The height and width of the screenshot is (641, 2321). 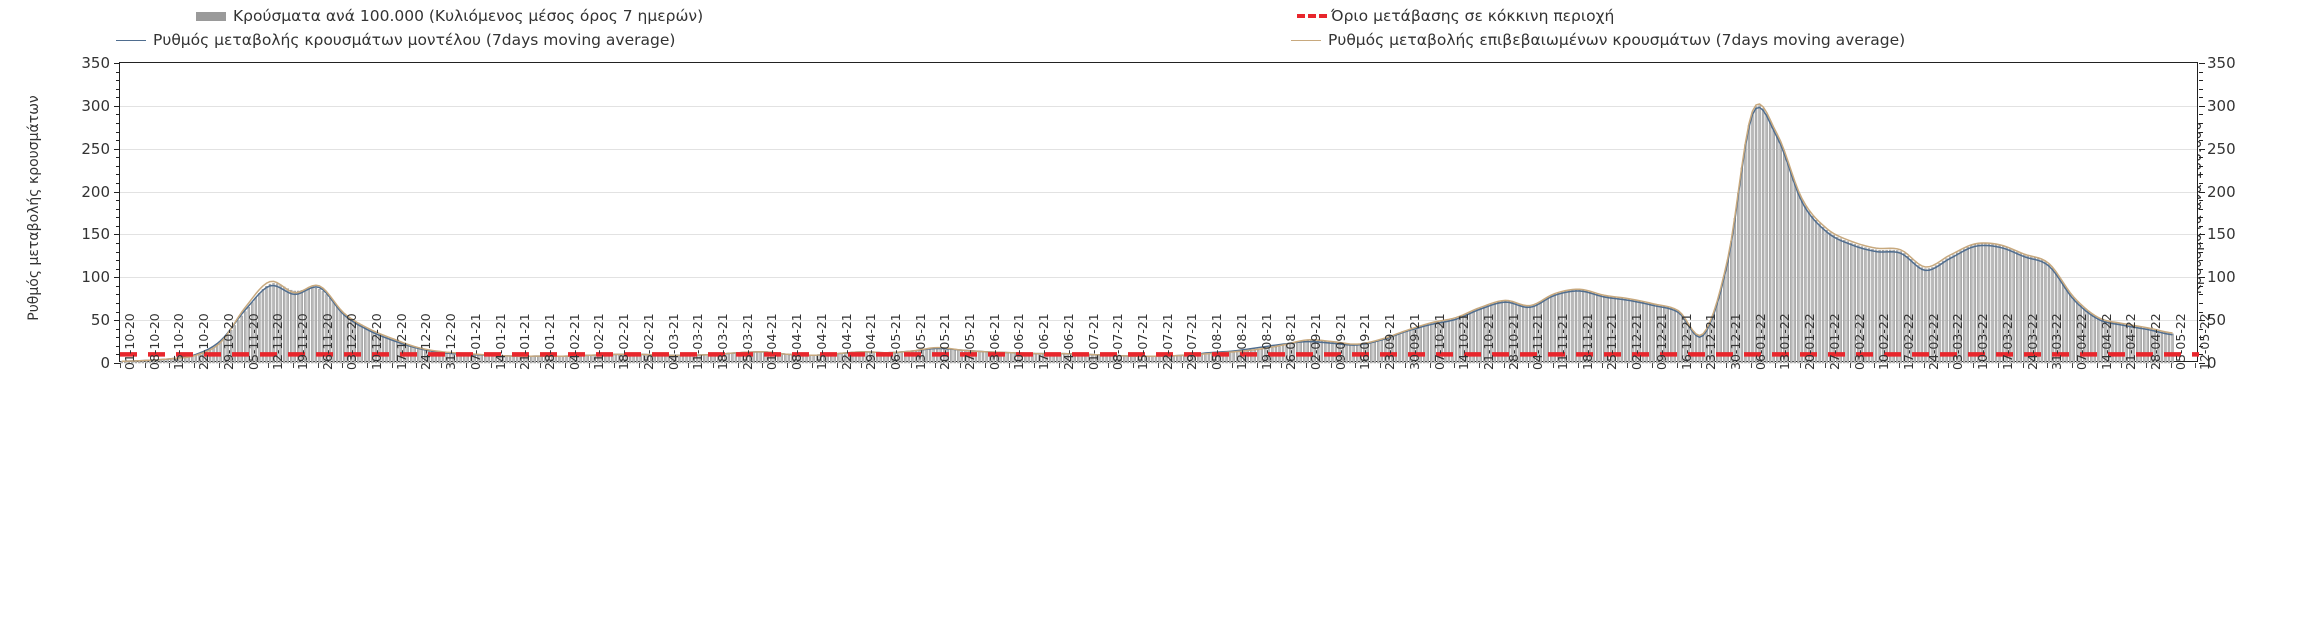 What do you see at coordinates (1390, 341) in the screenshot?
I see `x-axis-tick-label: 23-09-21` at bounding box center [1390, 341].